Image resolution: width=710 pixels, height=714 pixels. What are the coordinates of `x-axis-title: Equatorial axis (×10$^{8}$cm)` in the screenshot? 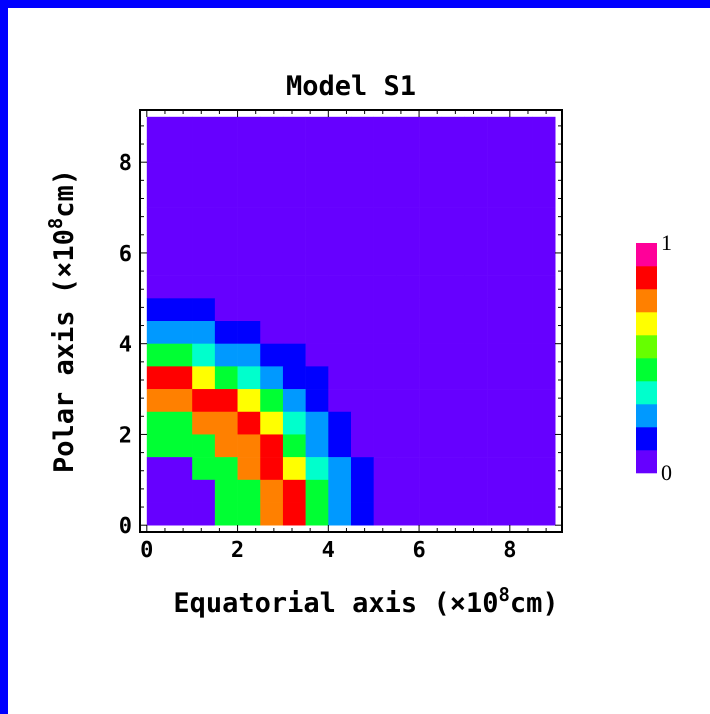 It's located at (366, 601).